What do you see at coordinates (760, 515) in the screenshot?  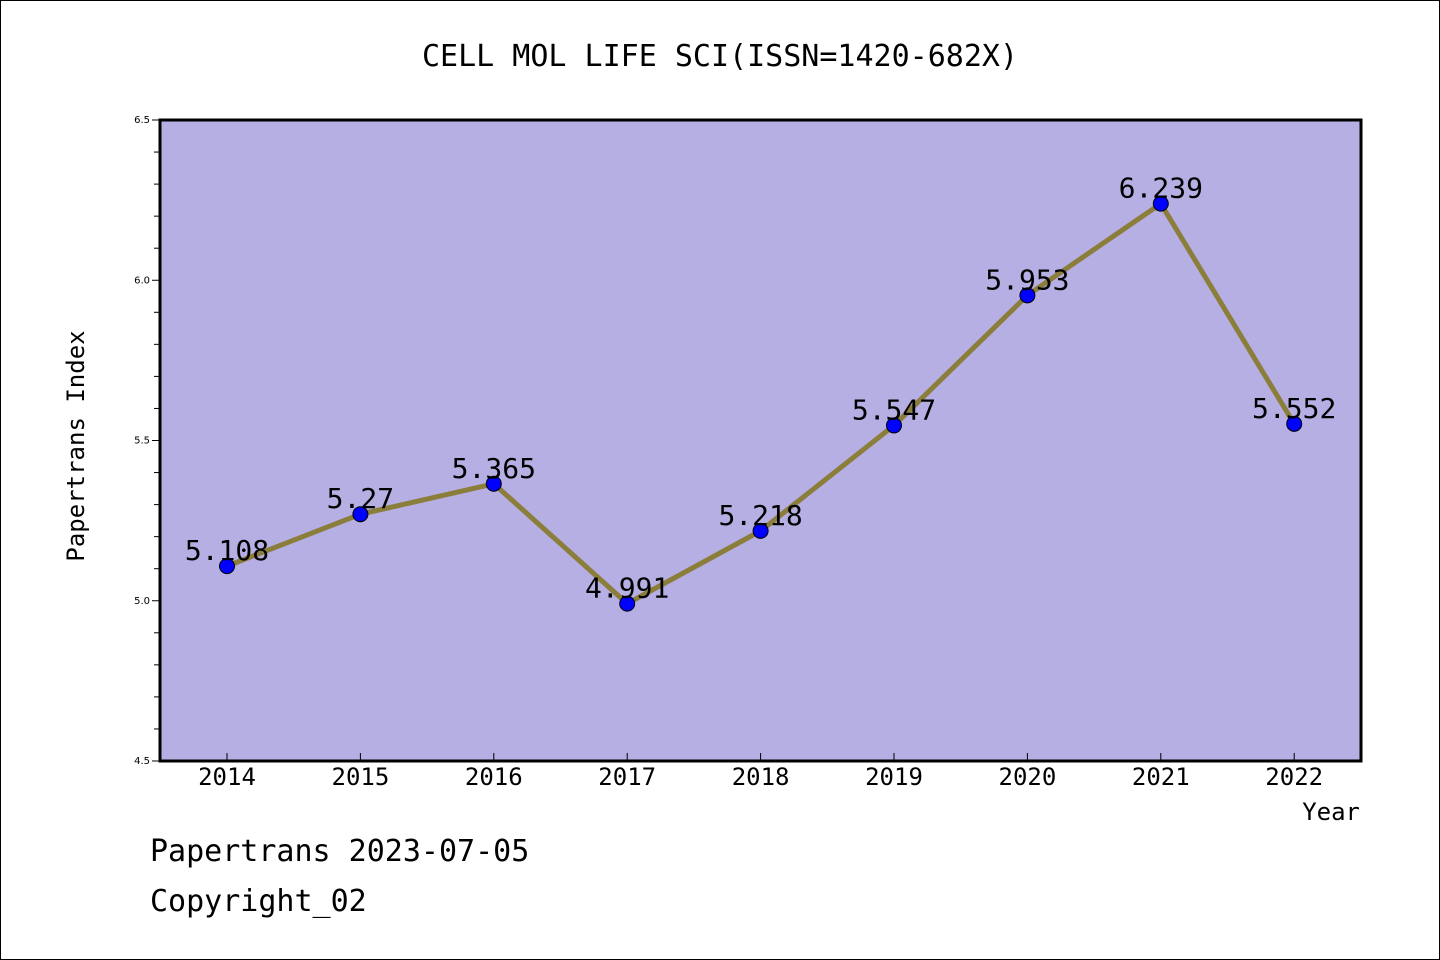 I see `data-label: 5.218` at bounding box center [760, 515].